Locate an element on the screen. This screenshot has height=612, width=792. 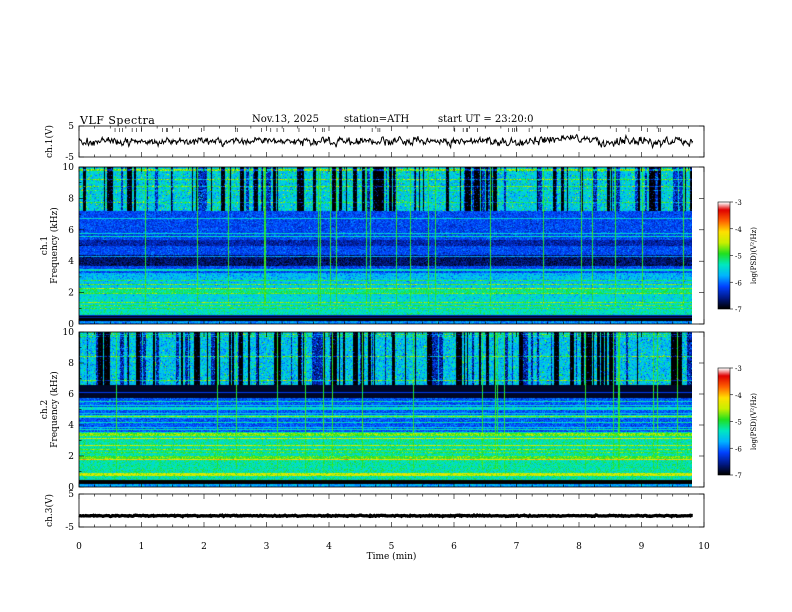
ch2-spectrogram-ylabel: Frequency (kHz) is located at coordinates (54, 409).